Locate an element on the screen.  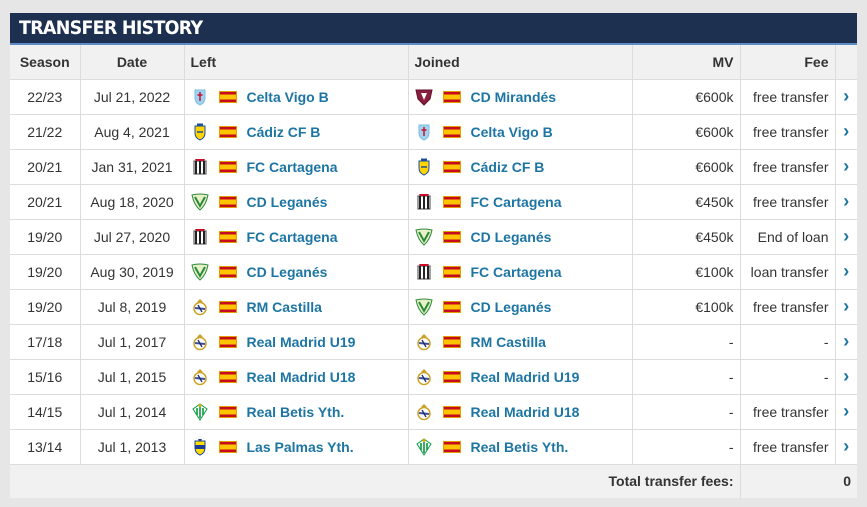
joined-club-link: Real Betis Yth. is located at coordinates (519, 446).